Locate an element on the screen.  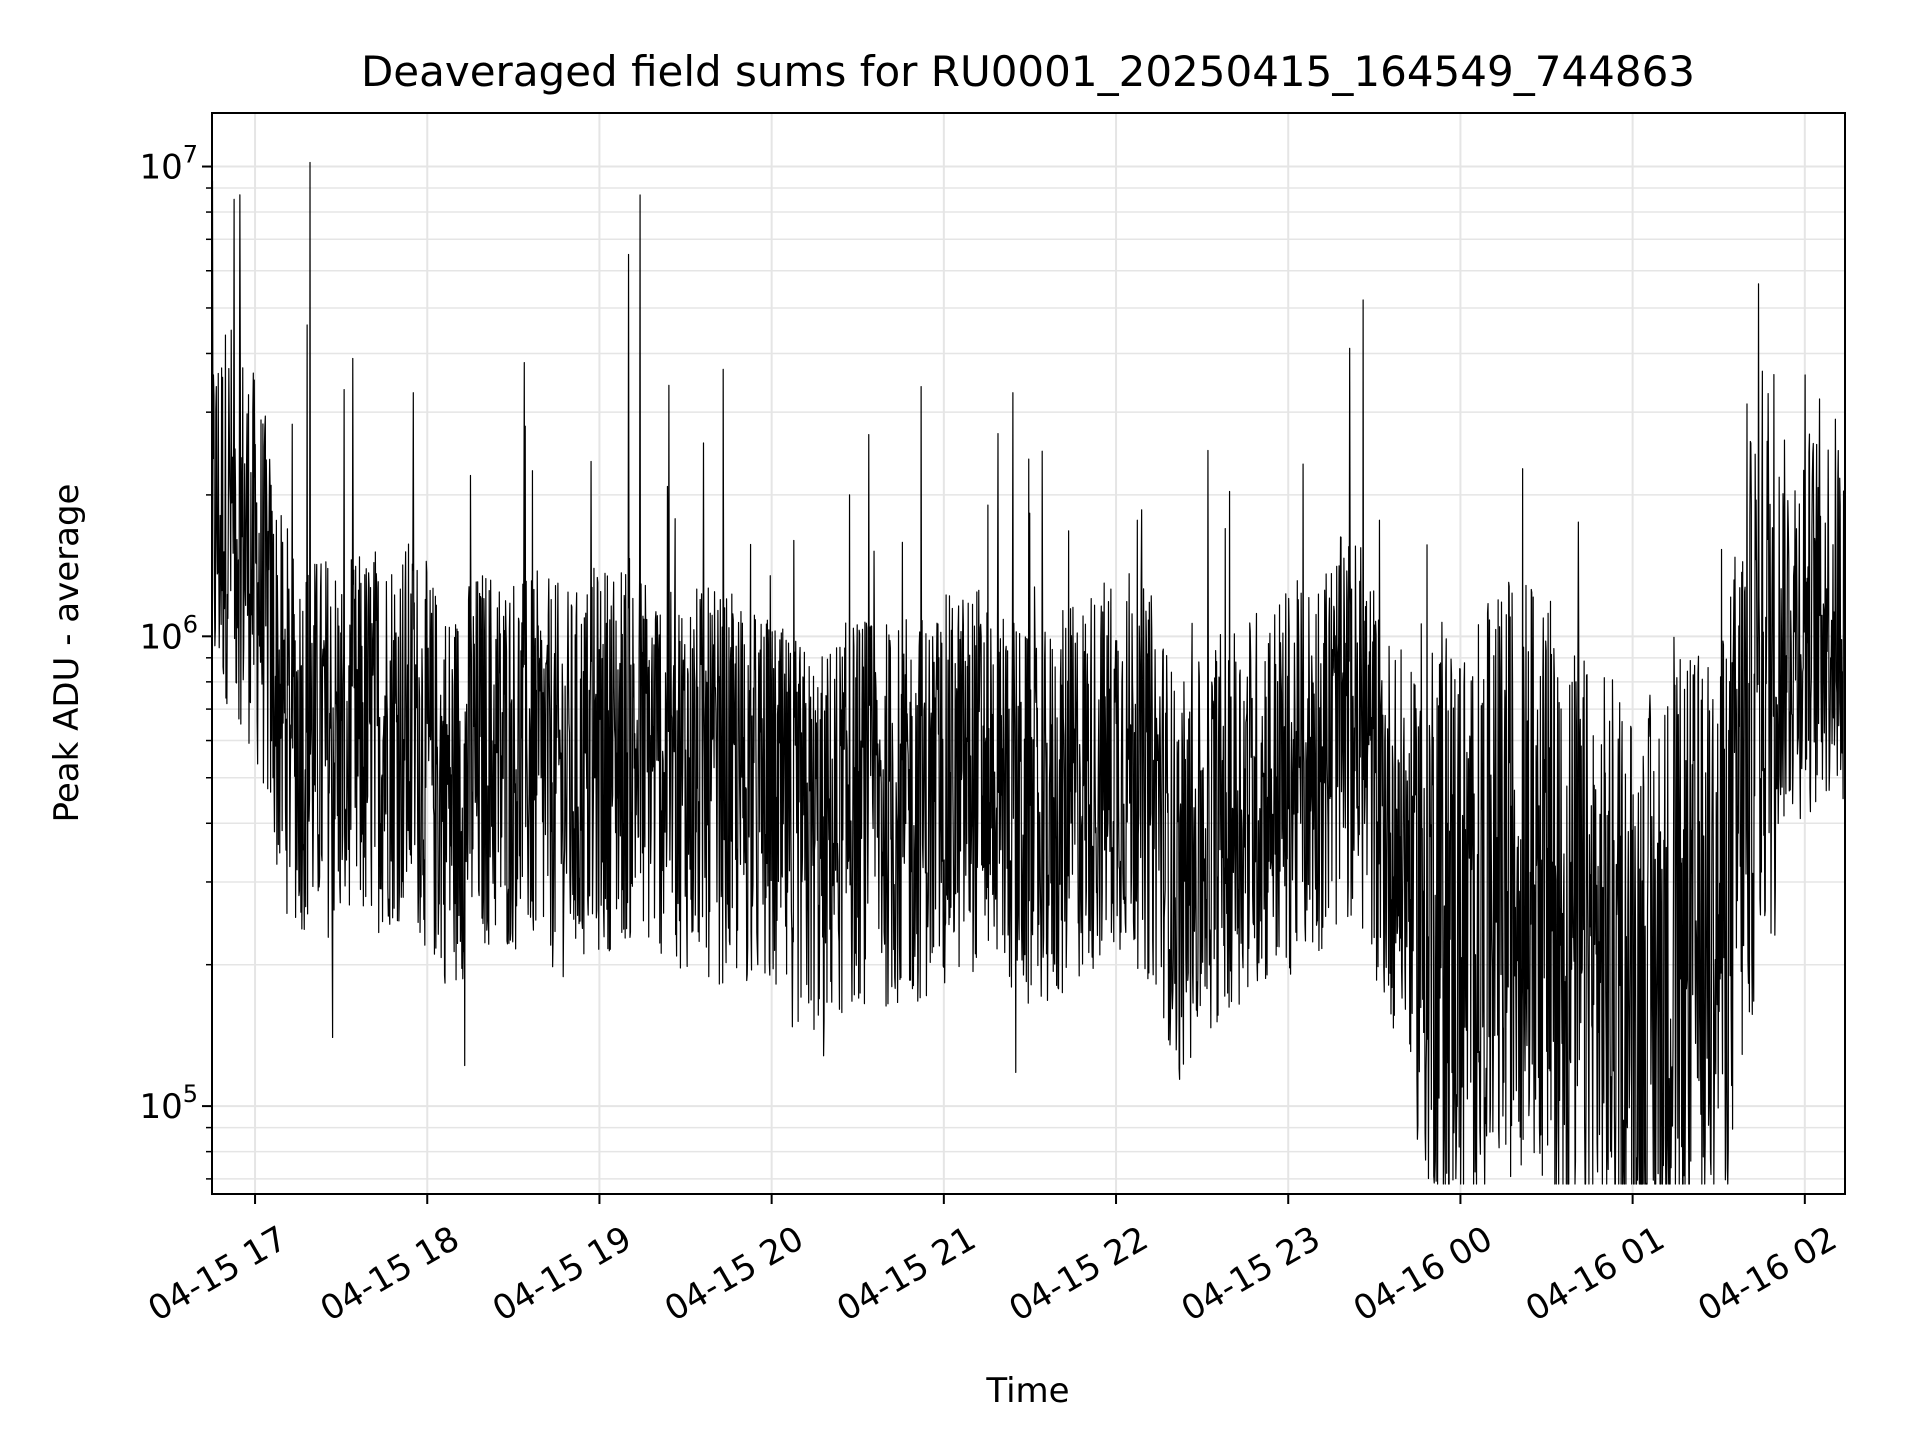
x-axis-label: Time is located at coordinates (1027, 1391).